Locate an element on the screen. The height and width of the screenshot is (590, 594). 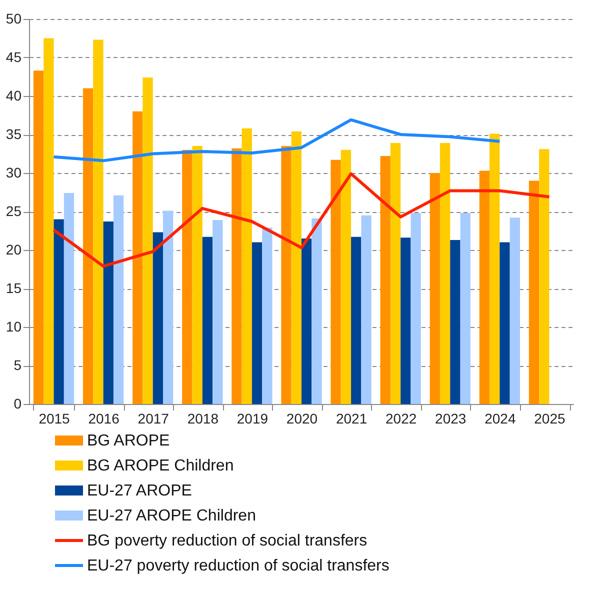
legend-label: BG poverty reduction of social transfers is located at coordinates (227, 541).